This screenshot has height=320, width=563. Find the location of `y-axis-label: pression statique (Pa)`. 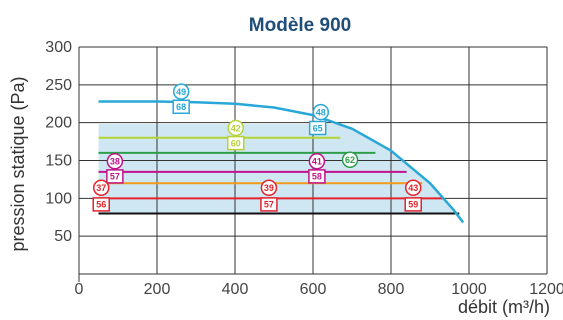

y-axis-label: pression statique (Pa) is located at coordinates (18, 163).